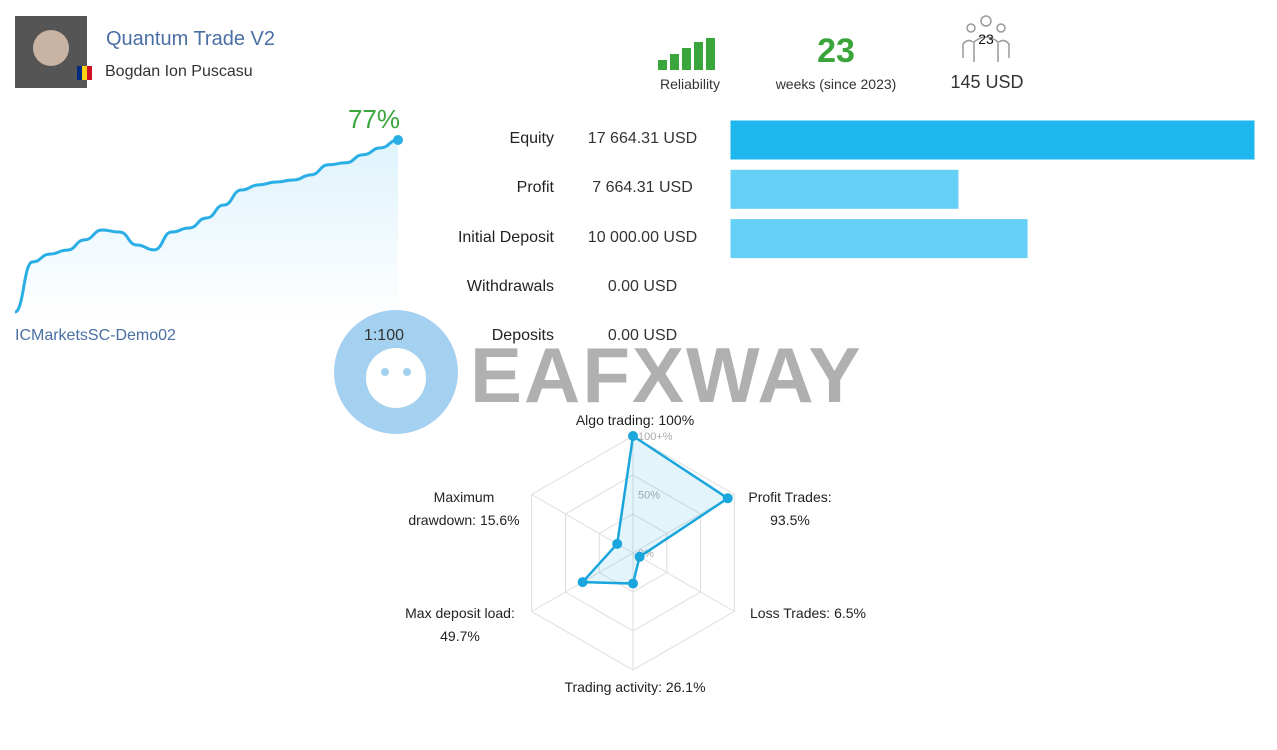 Image resolution: width=1277 pixels, height=750 pixels. What do you see at coordinates (179, 71) in the screenshot?
I see `author: Bogdan Ion Puscasu` at bounding box center [179, 71].